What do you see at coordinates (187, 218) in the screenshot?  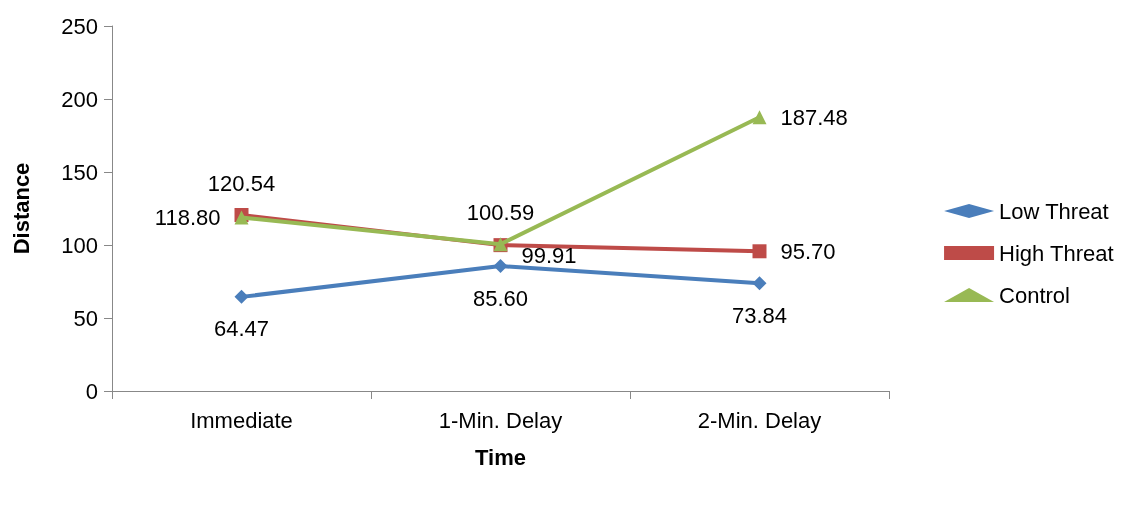 I see `data-label: 118.80` at bounding box center [187, 218].